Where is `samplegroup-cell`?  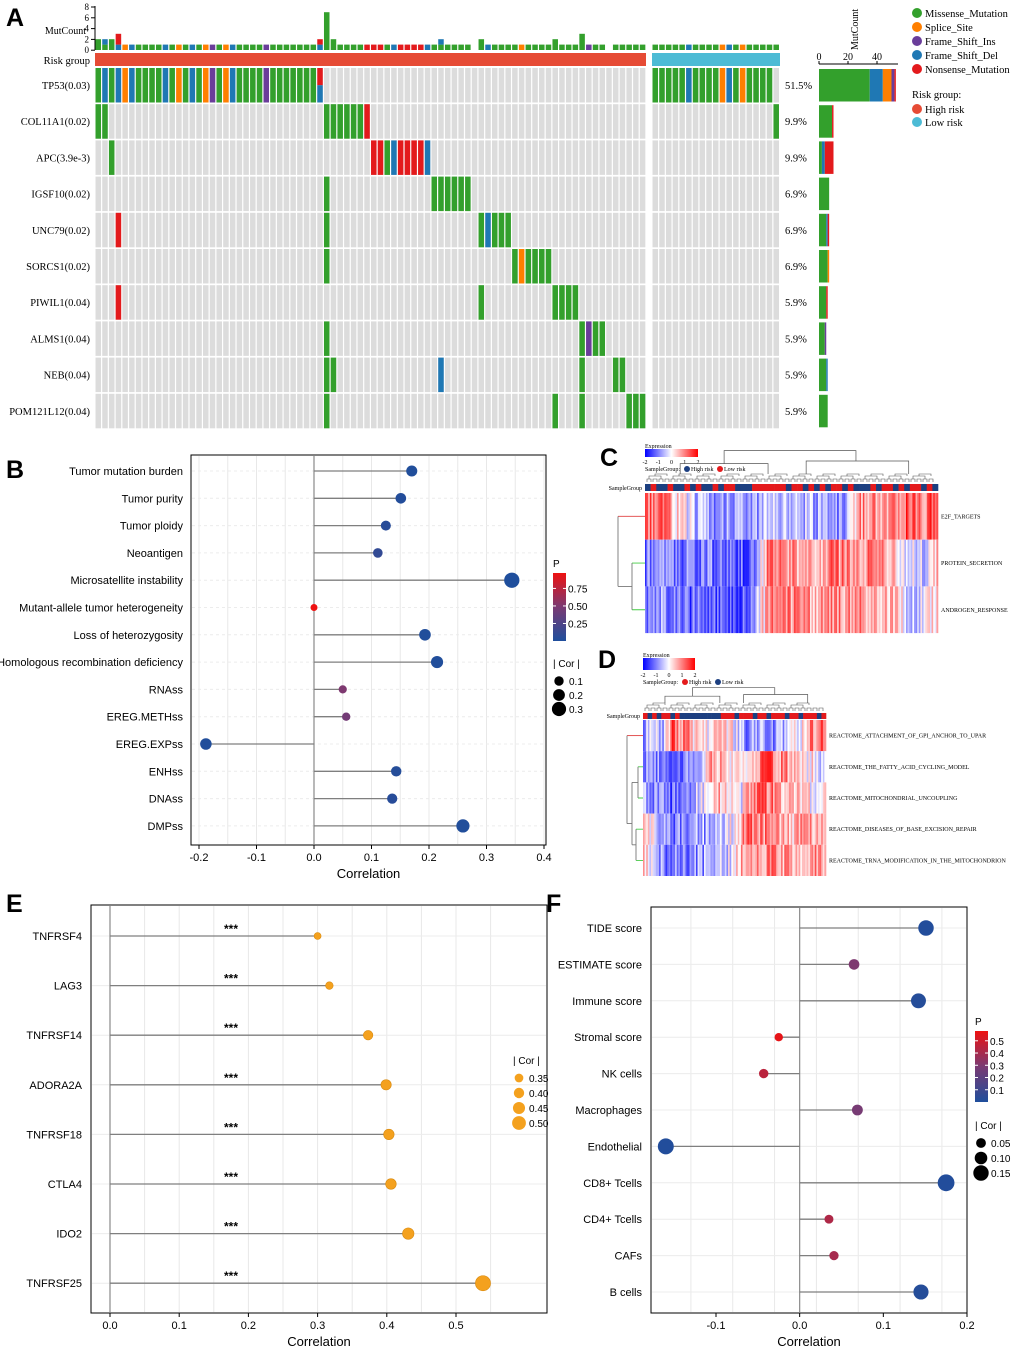 samplegroup-cell is located at coordinates (751, 716).